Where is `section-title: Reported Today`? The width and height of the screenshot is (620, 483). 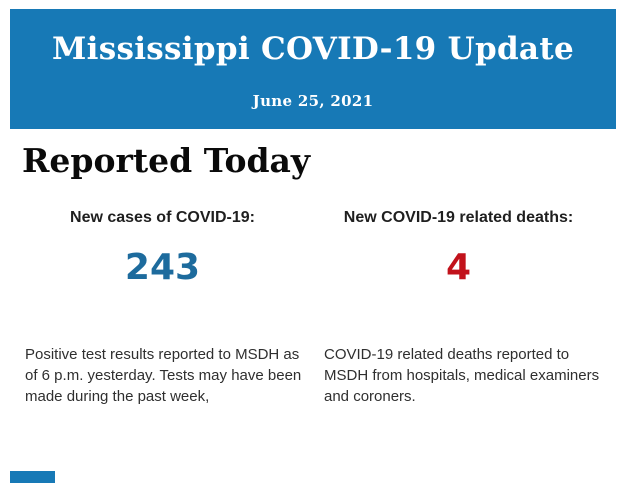 section-title: Reported Today is located at coordinates (166, 160).